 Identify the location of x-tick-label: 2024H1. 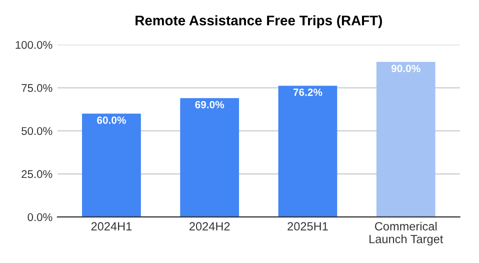
(111, 226).